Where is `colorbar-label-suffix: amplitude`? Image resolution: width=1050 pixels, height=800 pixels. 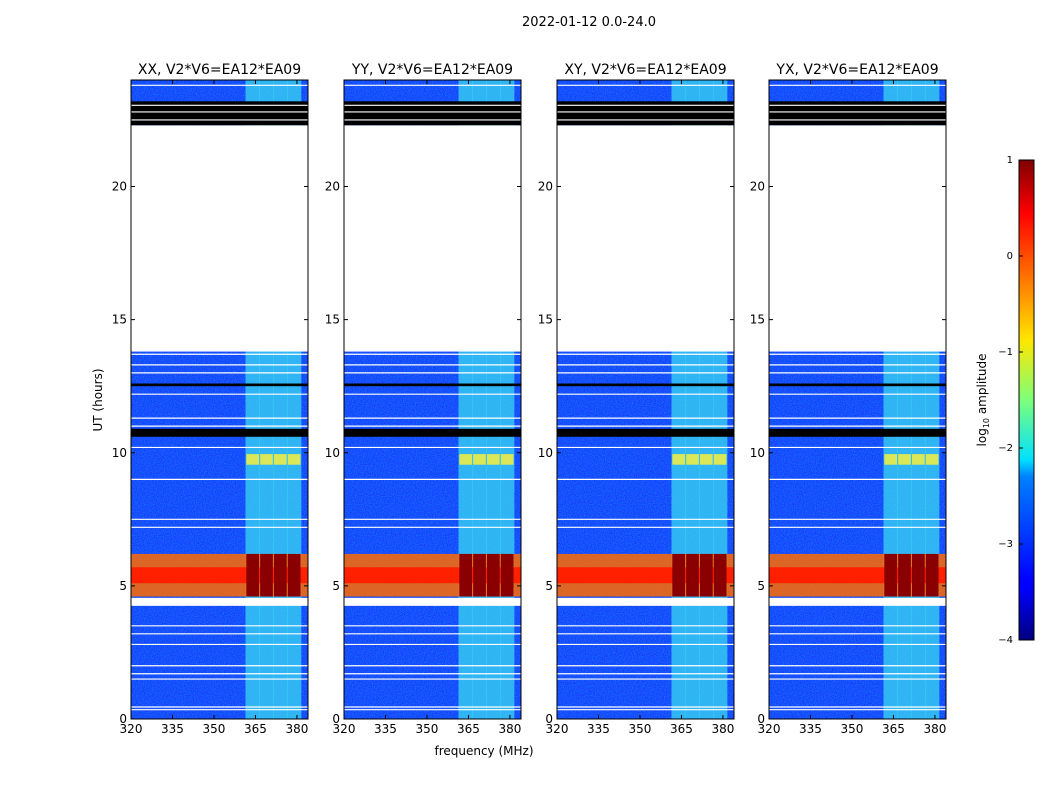 colorbar-label-suffix: amplitude is located at coordinates (982, 386).